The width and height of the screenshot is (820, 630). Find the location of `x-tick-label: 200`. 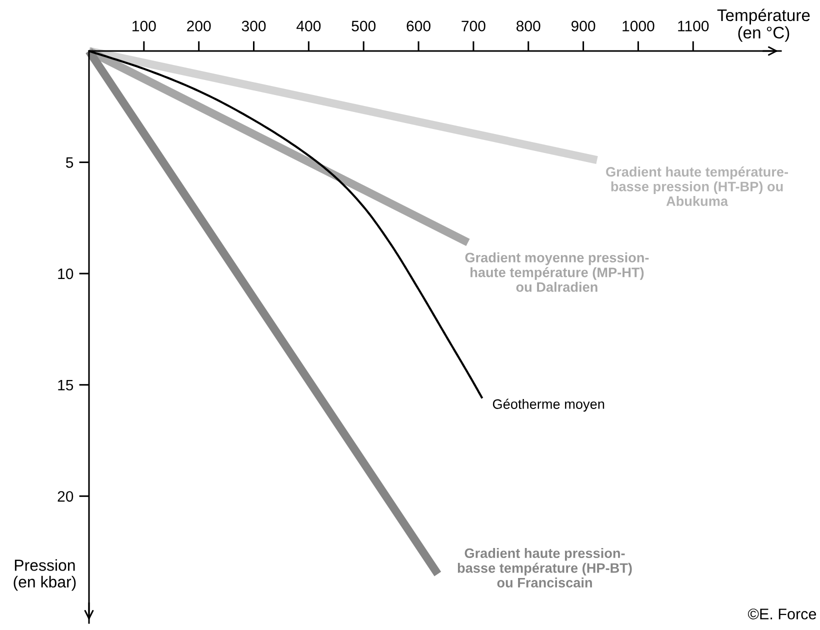

x-tick-label: 200 is located at coordinates (199, 26).